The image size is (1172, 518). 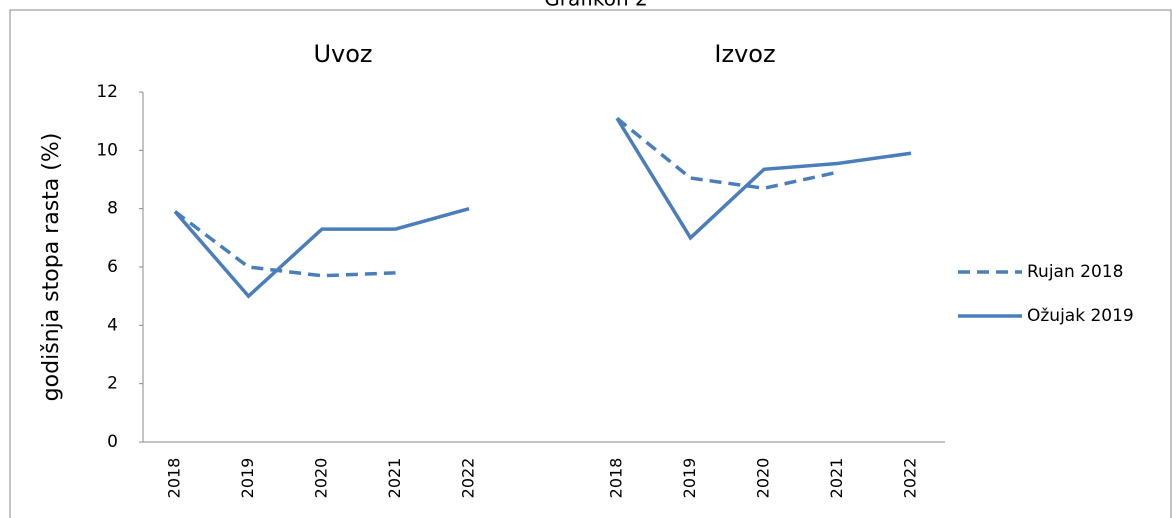 I want to click on legend-label: Rujan 2018, so click(x=1075, y=272).